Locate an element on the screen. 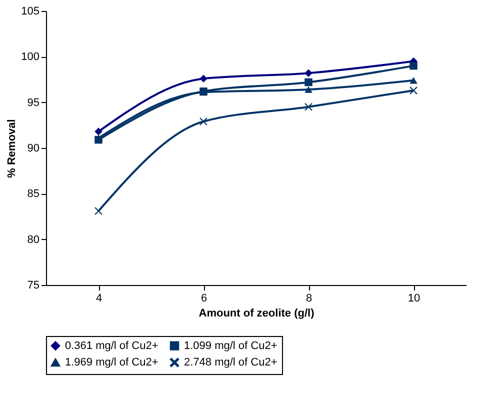 The image size is (493, 407). x-tick-label: 4 is located at coordinates (99, 298).